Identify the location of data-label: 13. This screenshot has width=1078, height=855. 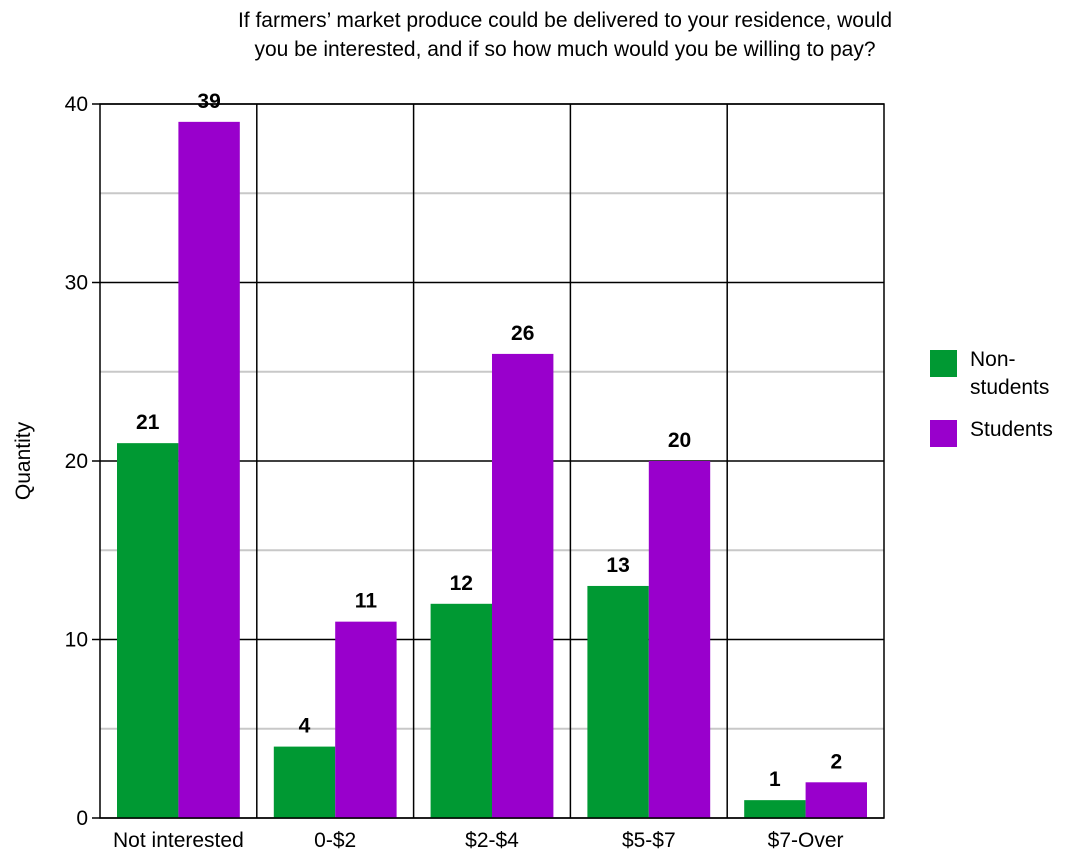
(617, 565).